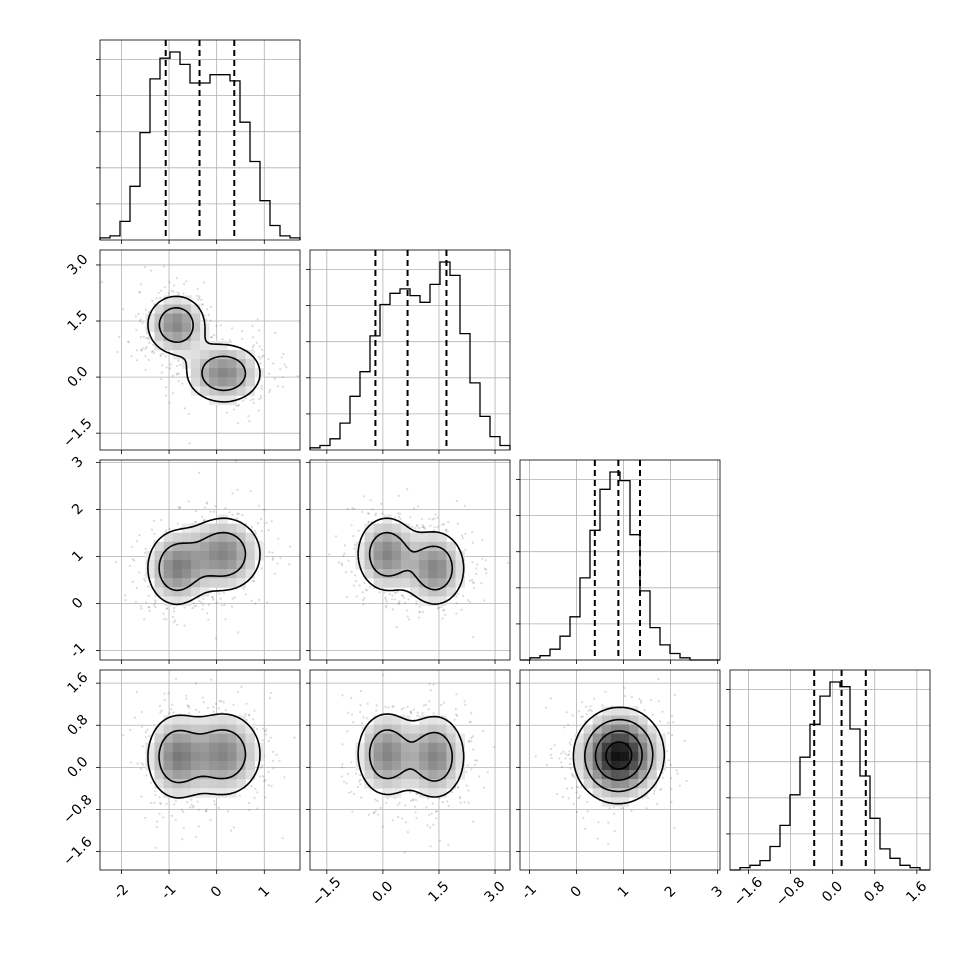 The width and height of the screenshot is (970, 970). Describe the element at coordinates (200, 140) in the screenshot. I see `panel-frame` at that location.